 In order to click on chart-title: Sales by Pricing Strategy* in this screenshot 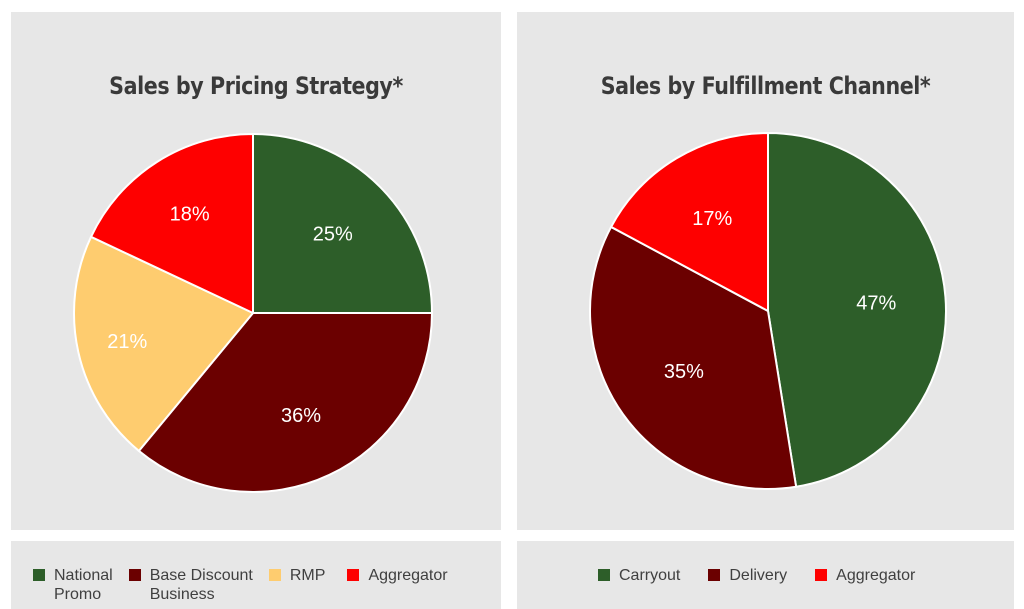, I will do `click(256, 86)`.